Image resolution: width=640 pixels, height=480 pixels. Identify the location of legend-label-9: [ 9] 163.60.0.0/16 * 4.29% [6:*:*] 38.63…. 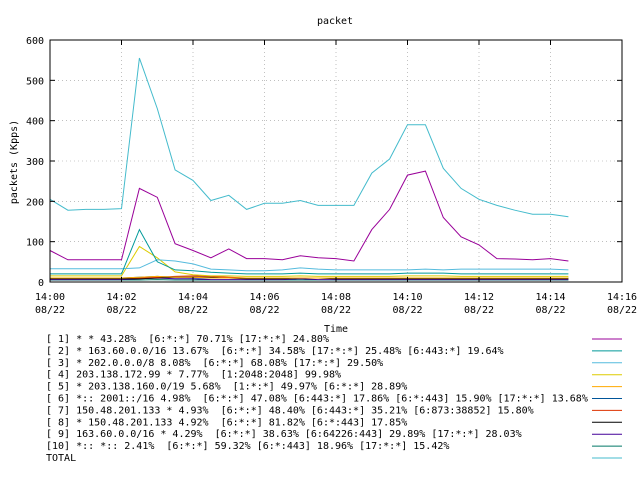
(284, 434).